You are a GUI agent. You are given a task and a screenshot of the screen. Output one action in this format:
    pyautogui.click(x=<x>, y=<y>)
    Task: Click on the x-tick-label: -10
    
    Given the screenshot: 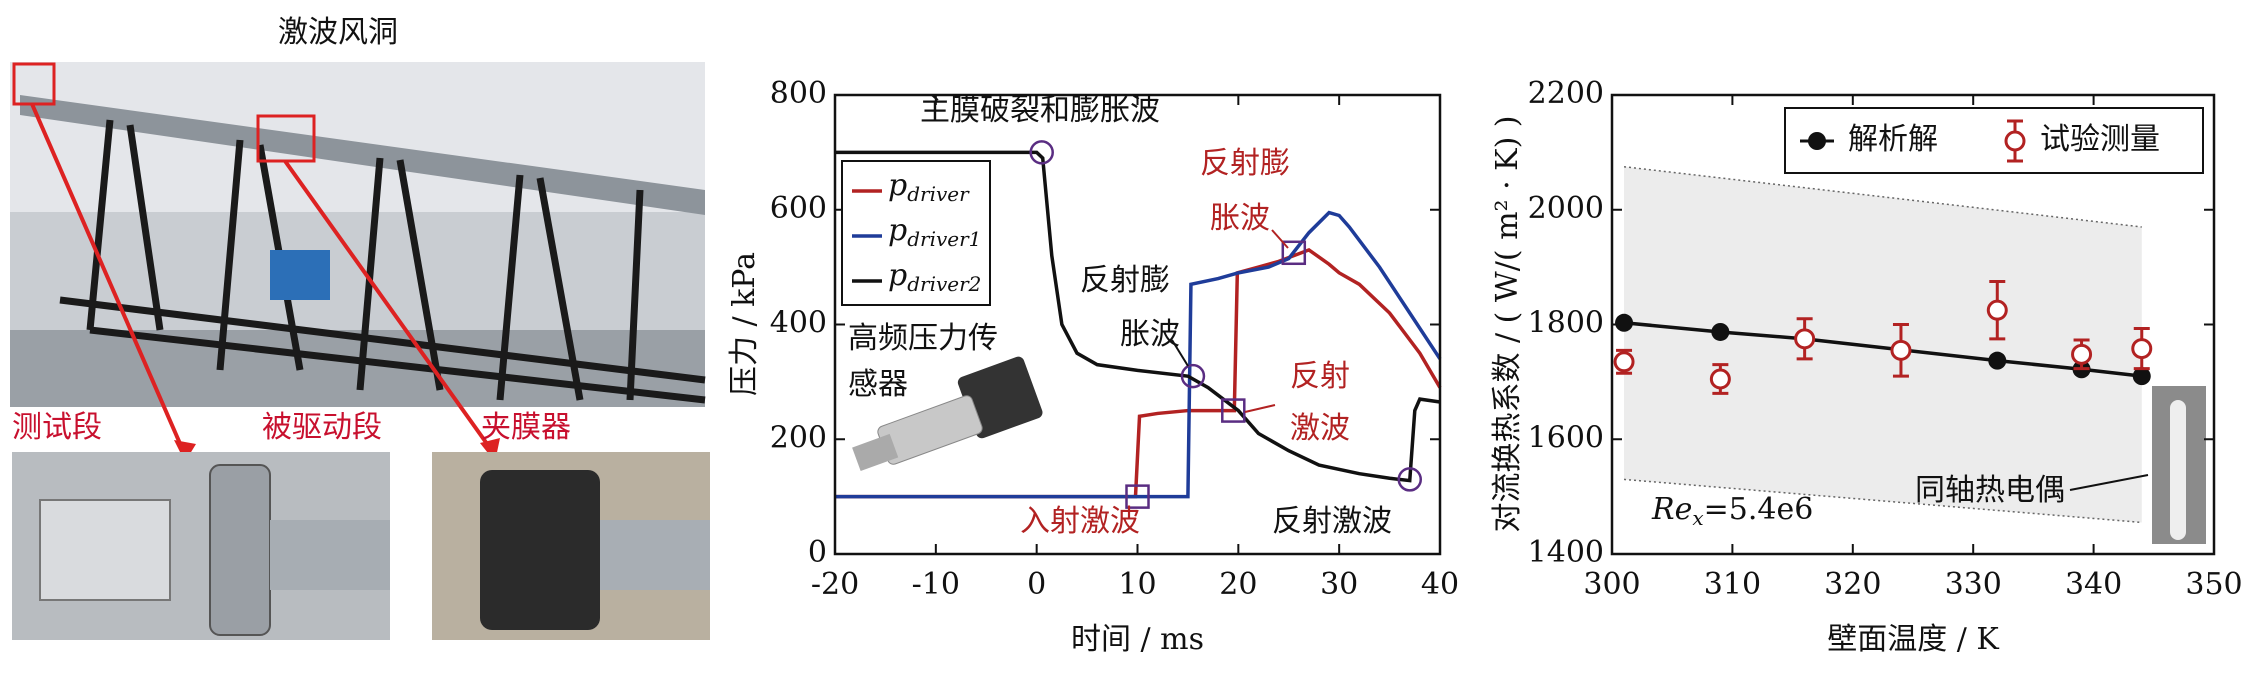 What is the action you would take?
    pyautogui.click(x=936, y=584)
    